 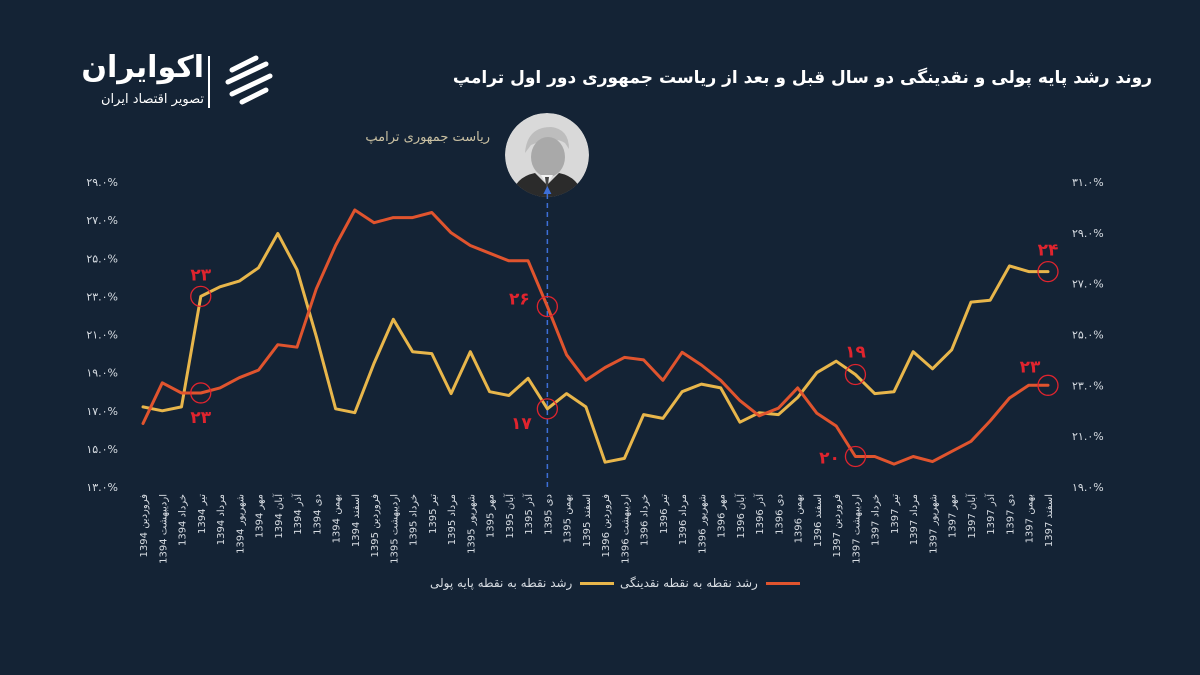 I want to click on x-axis-tick-label: اردیبهشت 1395, so click(x=394, y=529).